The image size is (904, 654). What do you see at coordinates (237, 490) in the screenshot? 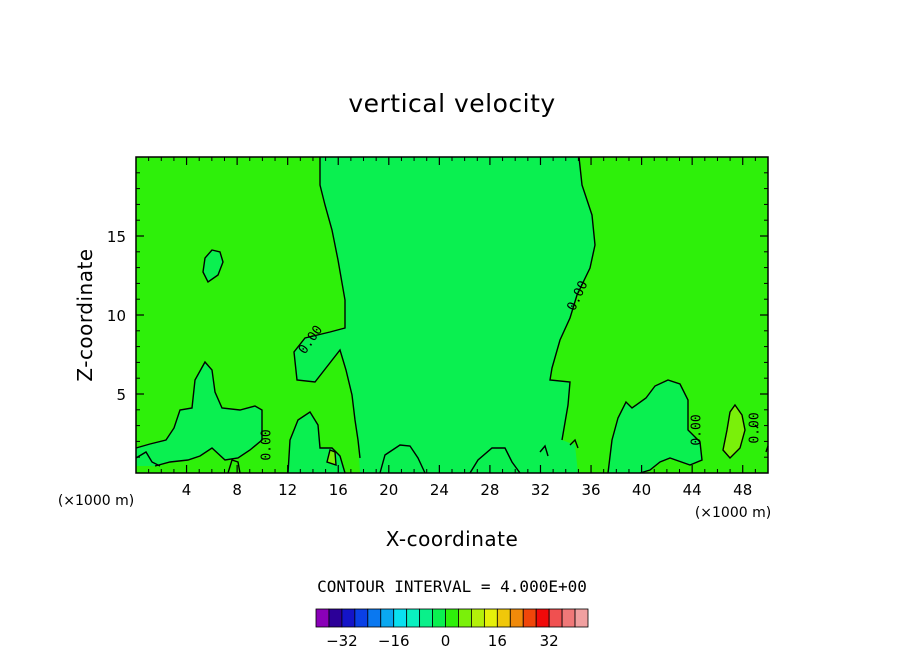
I see `x-tick-label: 8` at bounding box center [237, 490].